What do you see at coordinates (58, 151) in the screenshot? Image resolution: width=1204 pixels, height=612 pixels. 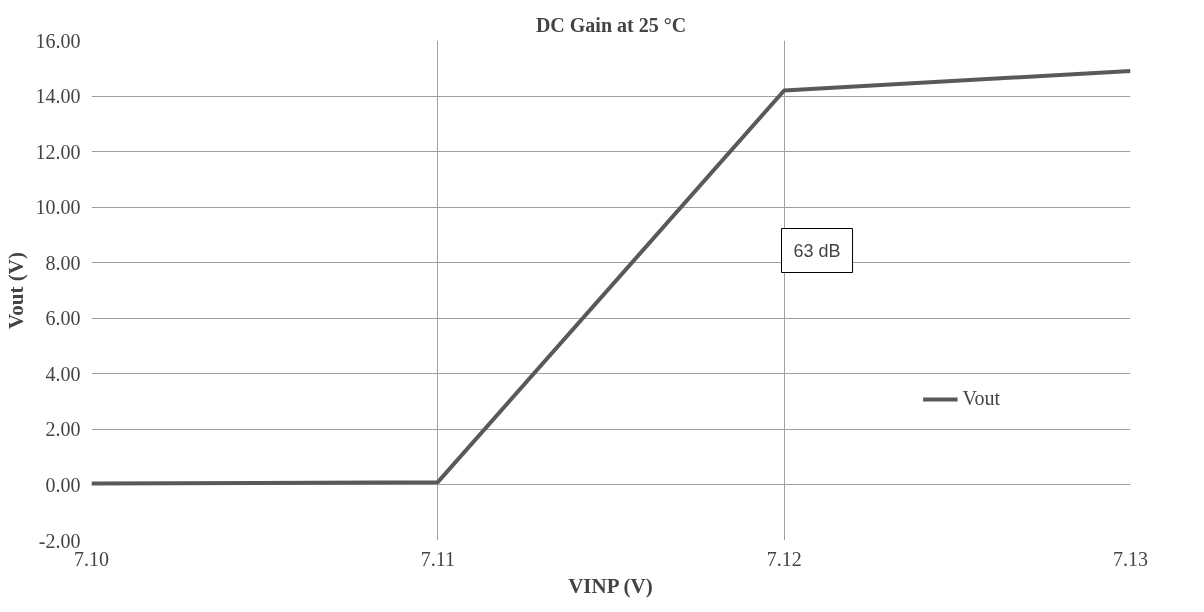 I see `y-tick-label: 12.00` at bounding box center [58, 151].